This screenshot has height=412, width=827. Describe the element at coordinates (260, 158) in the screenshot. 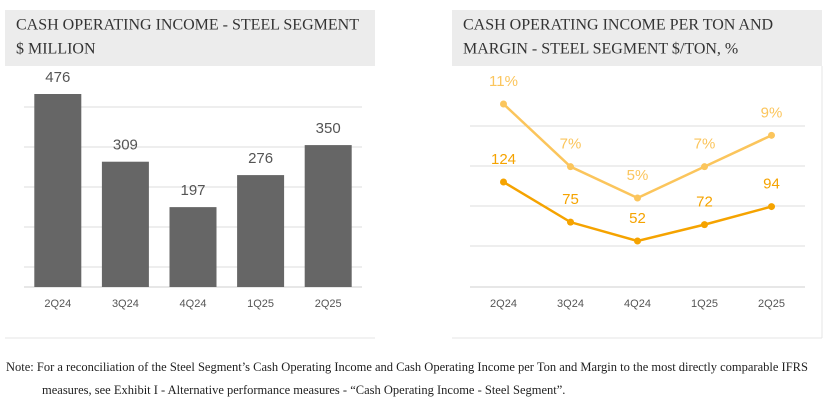

I see `data-label: 276` at that location.